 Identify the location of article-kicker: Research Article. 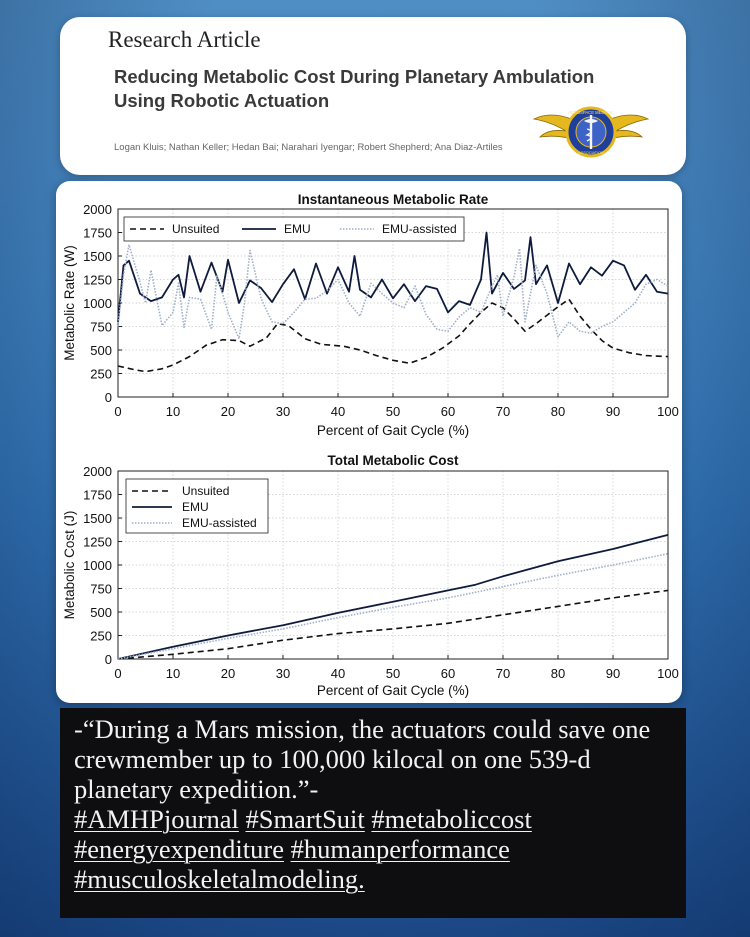
(184, 39).